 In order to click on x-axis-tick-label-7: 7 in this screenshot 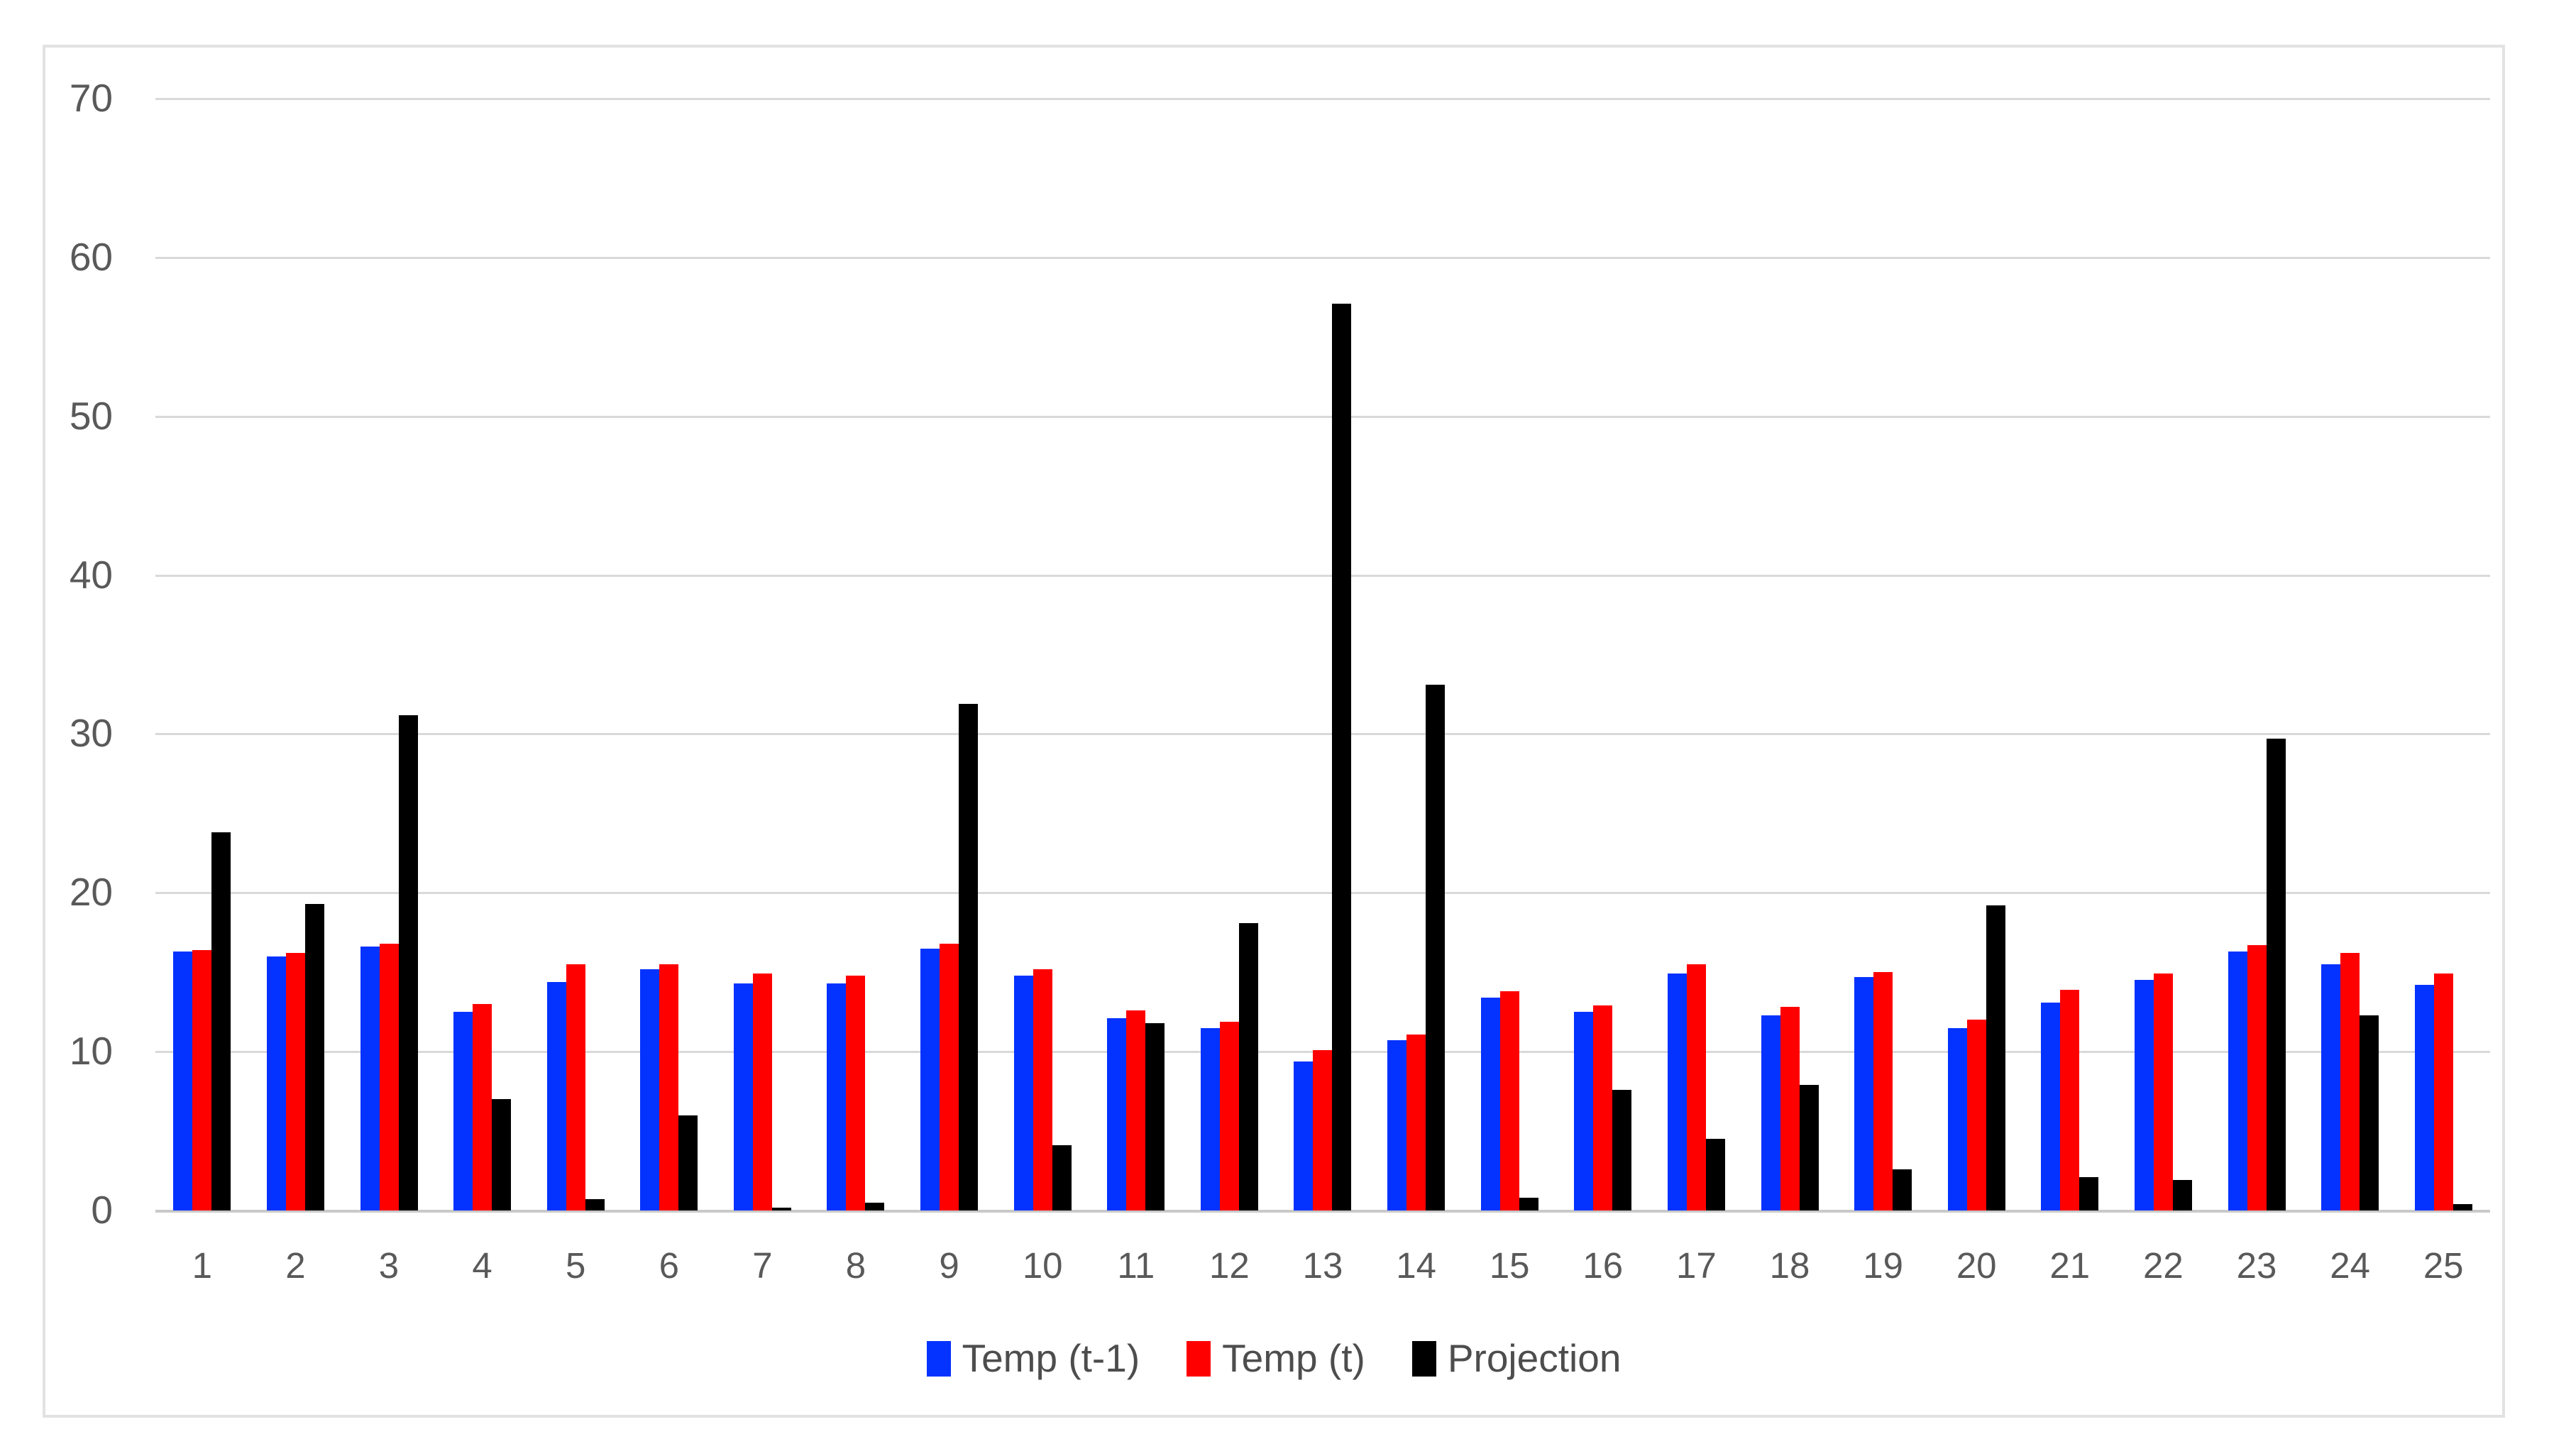, I will do `click(762, 1265)`.